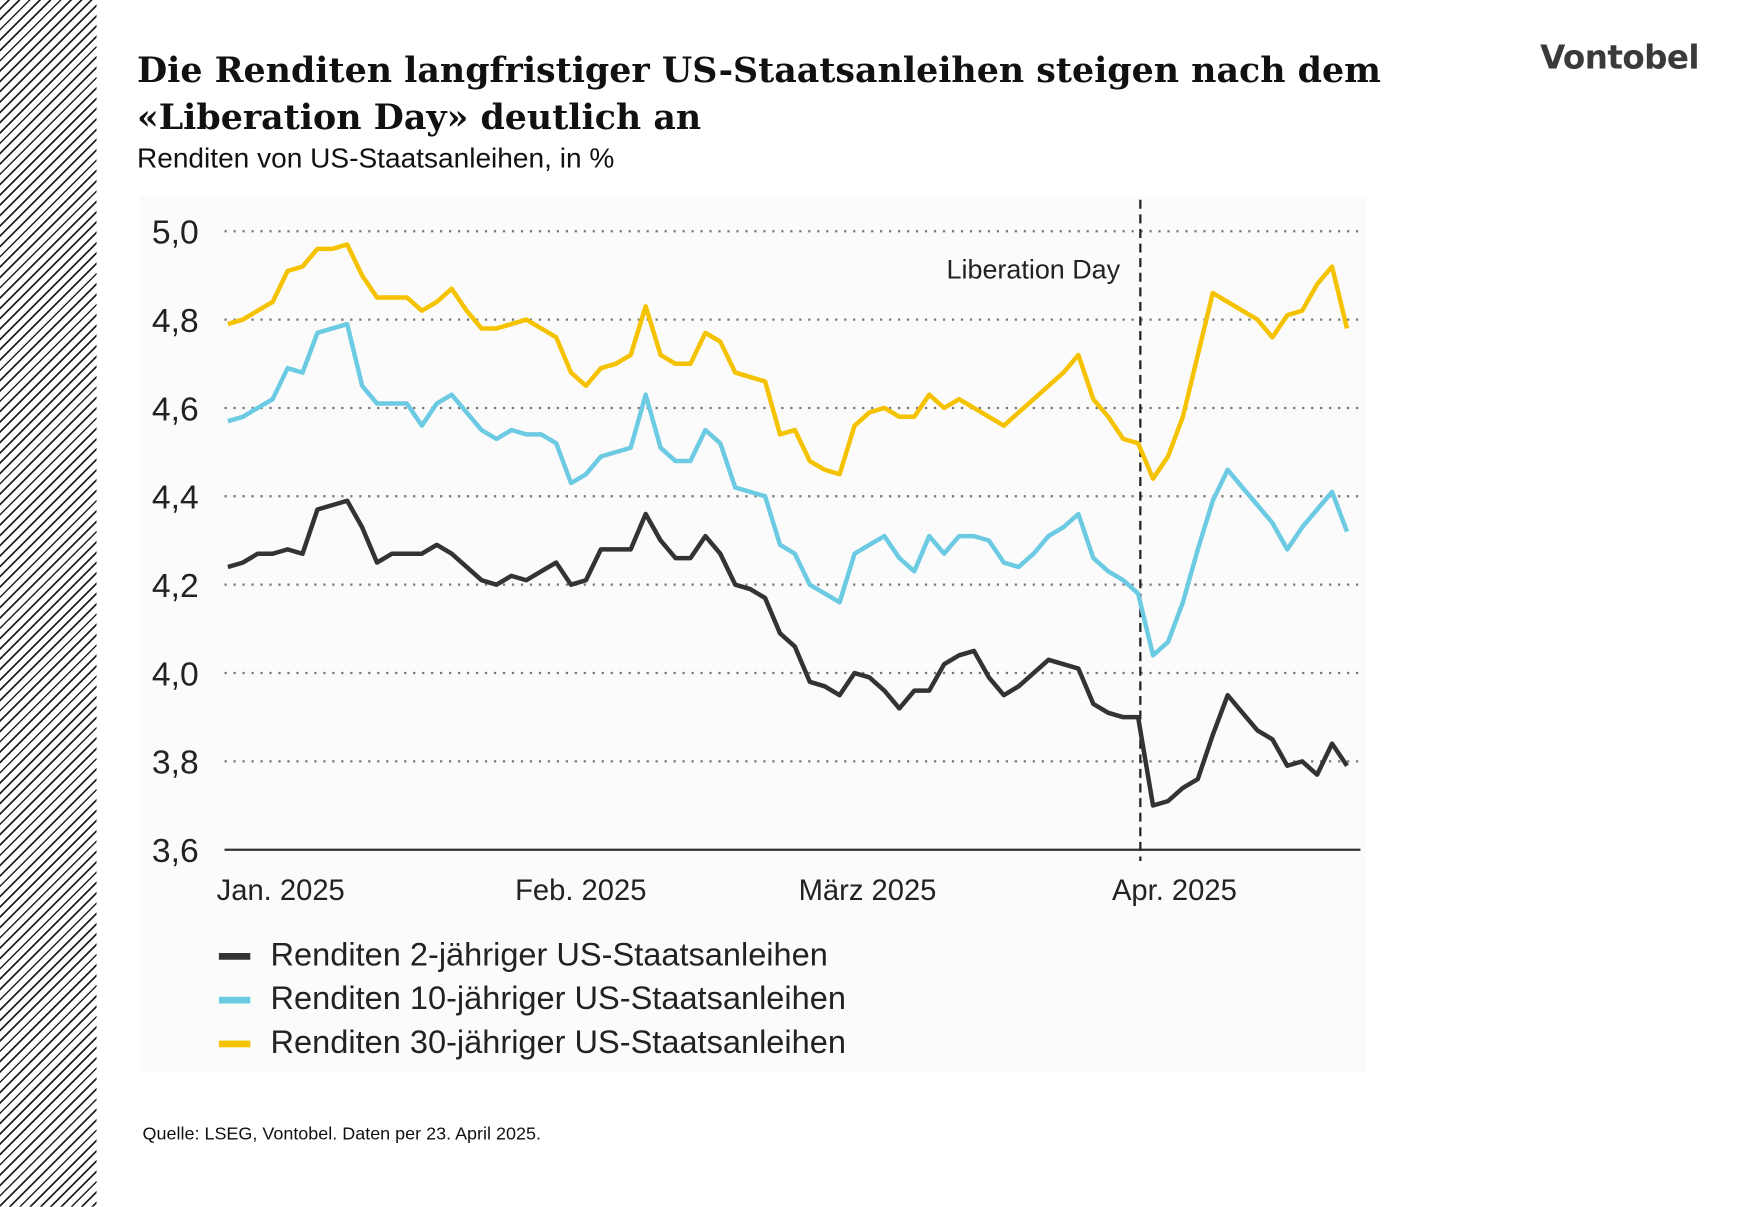 The width and height of the screenshot is (1751, 1207). Describe the element at coordinates (175, 763) in the screenshot. I see `y-tick-label: 3,8` at that location.